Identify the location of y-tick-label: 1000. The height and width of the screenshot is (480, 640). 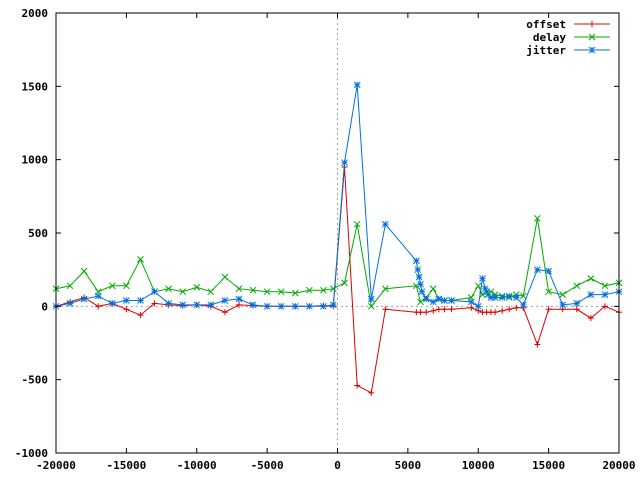
(35, 160).